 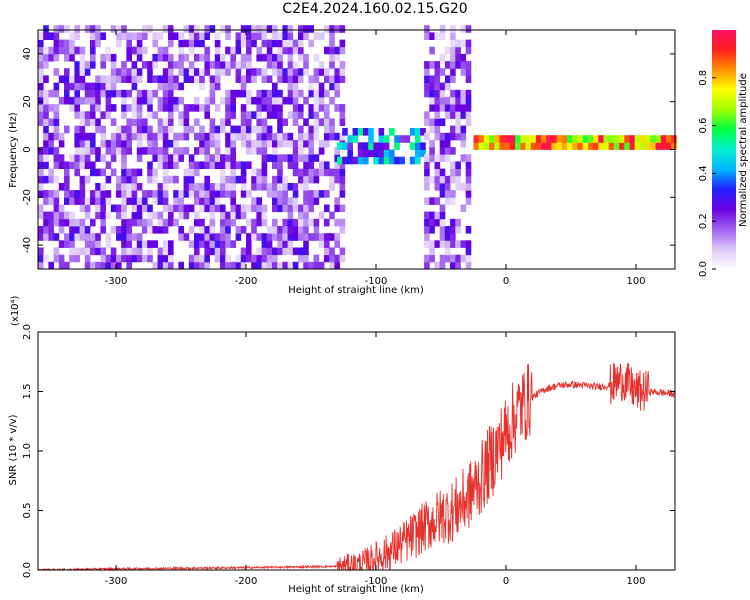 What do you see at coordinates (15, 310) in the screenshot?
I see `snr-y-multiplier: (x10⁴)` at bounding box center [15, 310].